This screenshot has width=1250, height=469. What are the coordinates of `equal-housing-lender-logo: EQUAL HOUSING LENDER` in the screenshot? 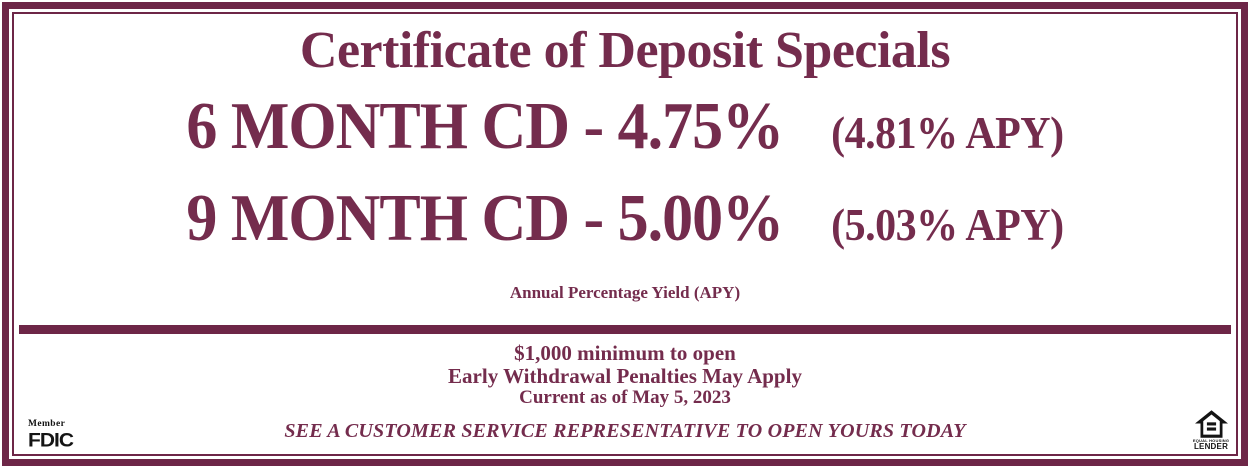 It's located at (1211, 430).